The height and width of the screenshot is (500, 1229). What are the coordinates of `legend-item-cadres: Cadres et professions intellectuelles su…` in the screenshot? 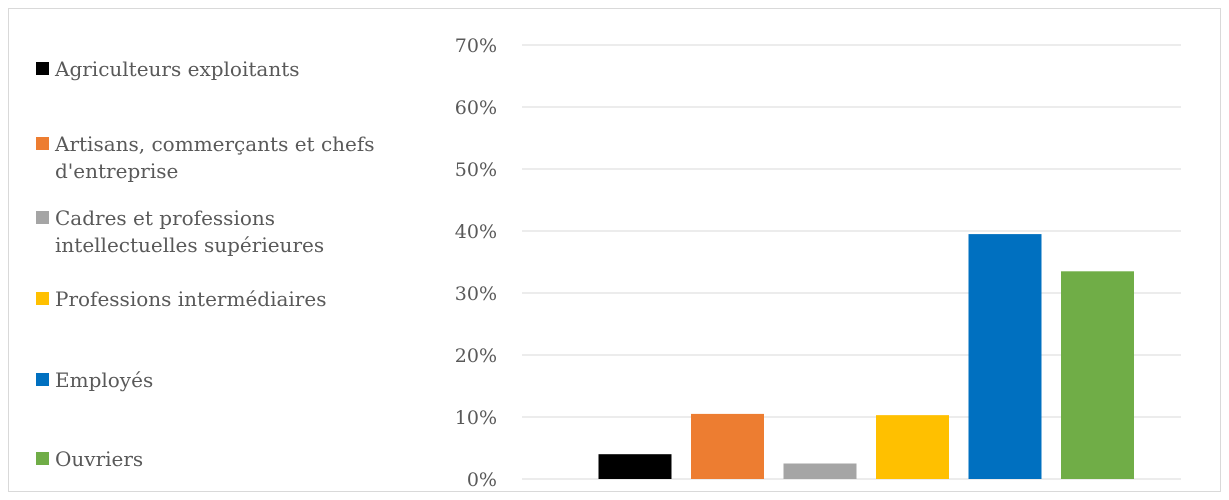 It's located at (205, 232).